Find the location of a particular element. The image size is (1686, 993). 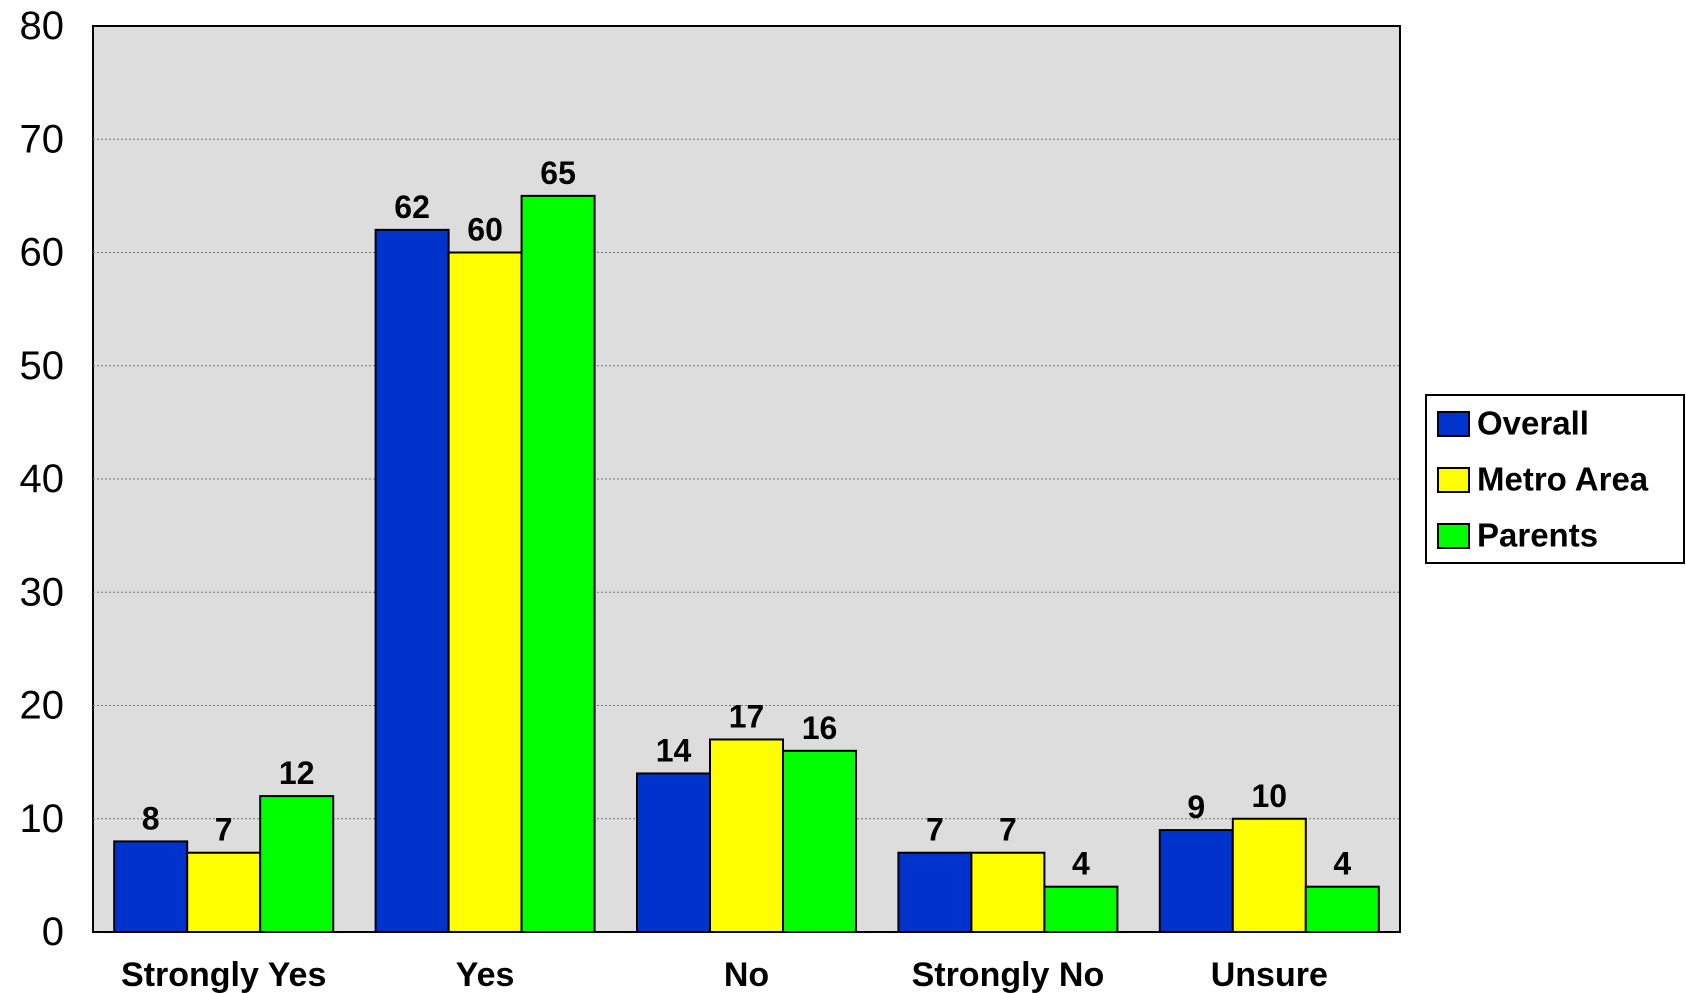

legend-label: Overall is located at coordinates (1533, 423).